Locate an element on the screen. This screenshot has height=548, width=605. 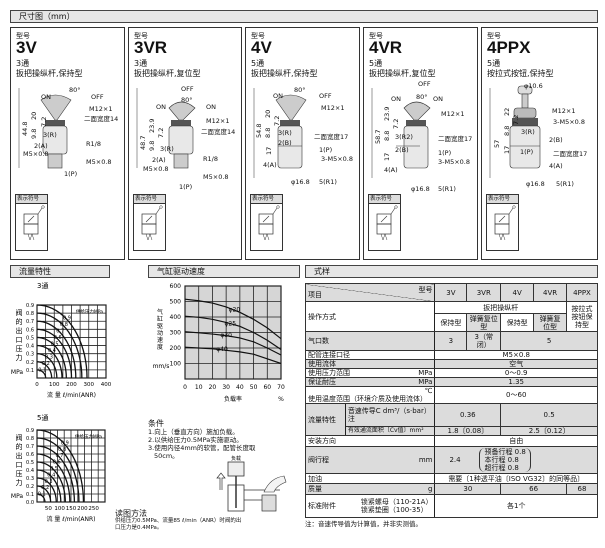
acc-value: 各1个 is located at coordinates (516, 506).